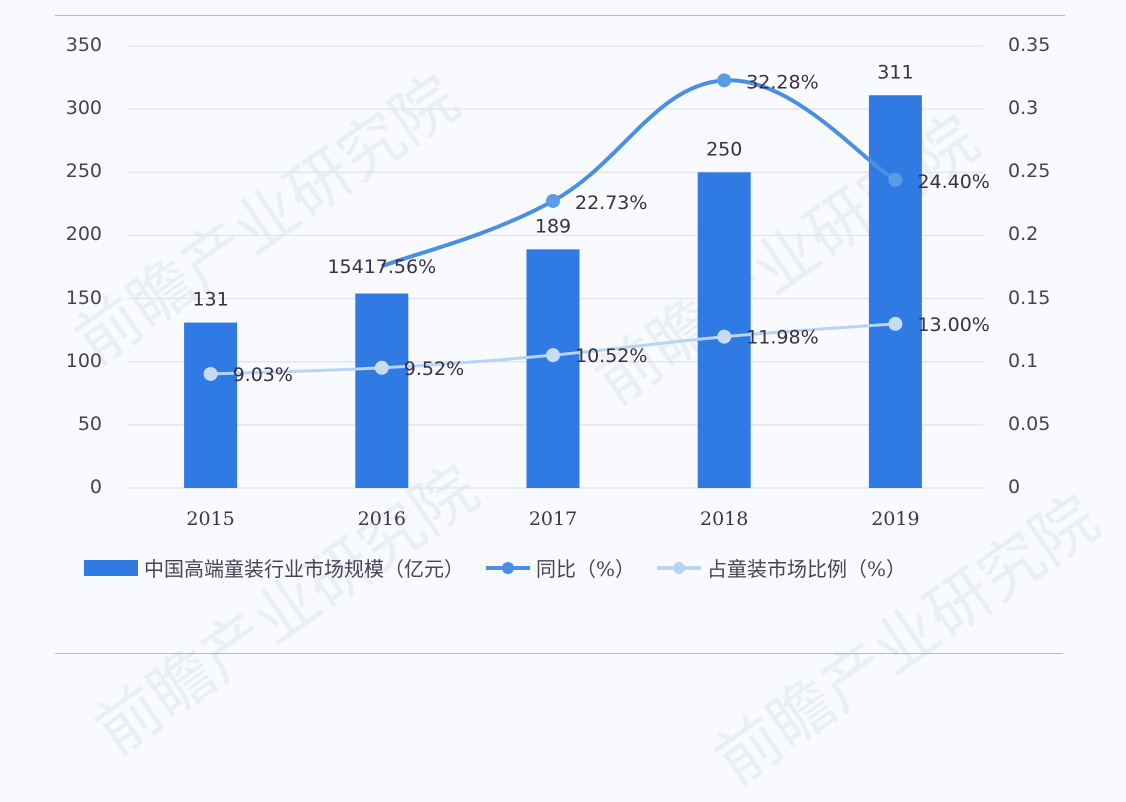 The image size is (1126, 802). What do you see at coordinates (553, 226) in the screenshot?
I see `data-label: 189` at bounding box center [553, 226].